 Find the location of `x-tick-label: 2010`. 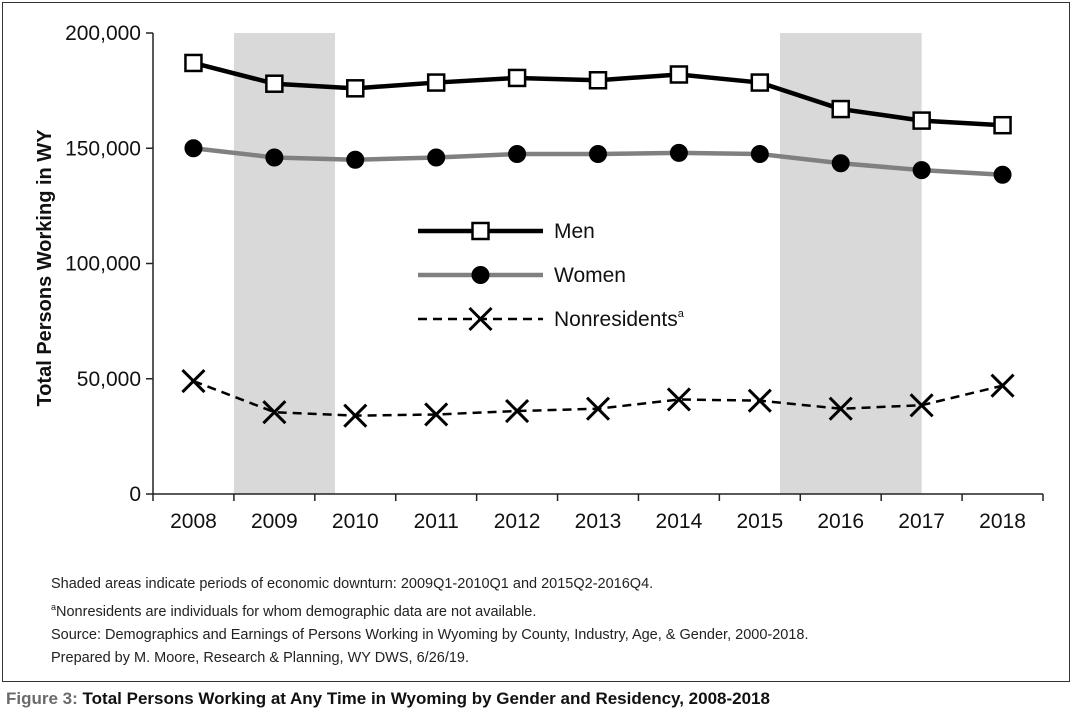

x-tick-label: 2010 is located at coordinates (355, 521).